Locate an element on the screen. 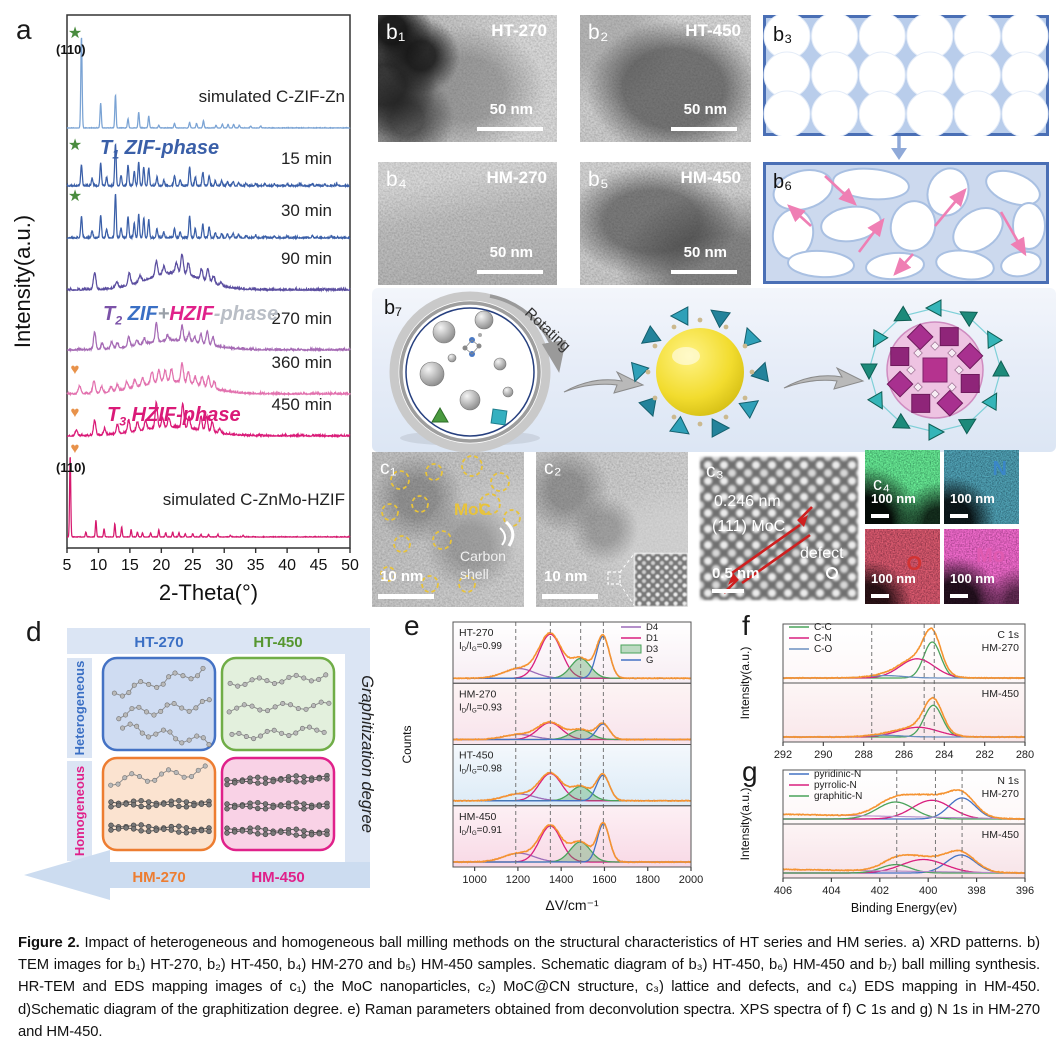  arrow-down-icon is located at coordinates (899, 148).